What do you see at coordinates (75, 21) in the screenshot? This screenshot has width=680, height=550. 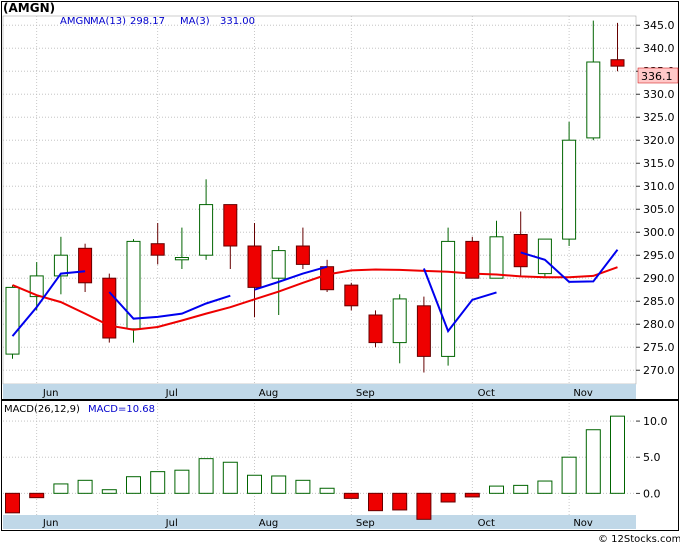 I see `legend-item: AMGN` at bounding box center [75, 21].